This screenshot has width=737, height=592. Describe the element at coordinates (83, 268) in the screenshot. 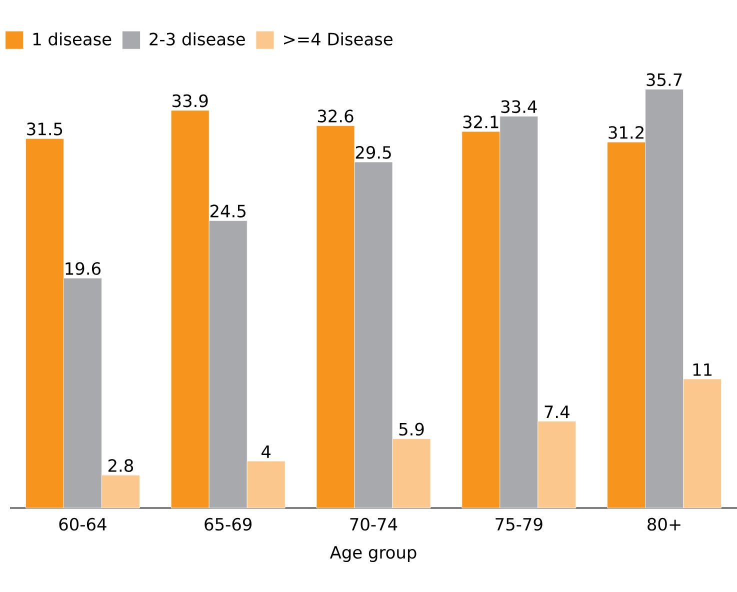

I see `data-label: 19.6` at that location.